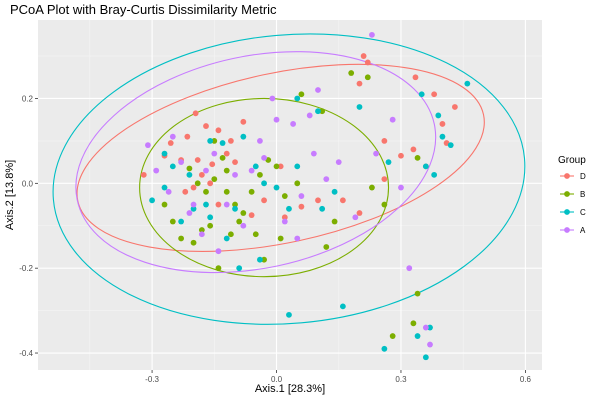 The image size is (600, 400). I want to click on x-tick-label: 0.3, so click(401, 379).